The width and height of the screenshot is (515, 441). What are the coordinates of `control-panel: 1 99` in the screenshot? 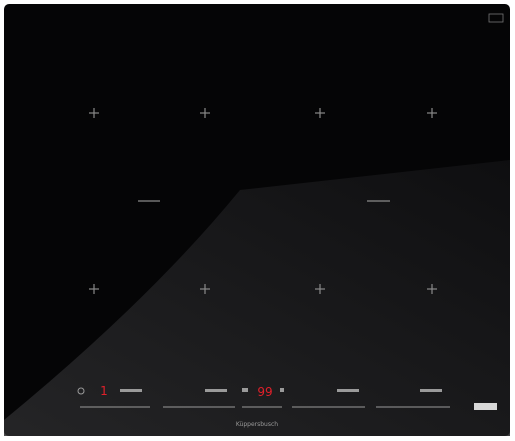 It's located at (287, 397).